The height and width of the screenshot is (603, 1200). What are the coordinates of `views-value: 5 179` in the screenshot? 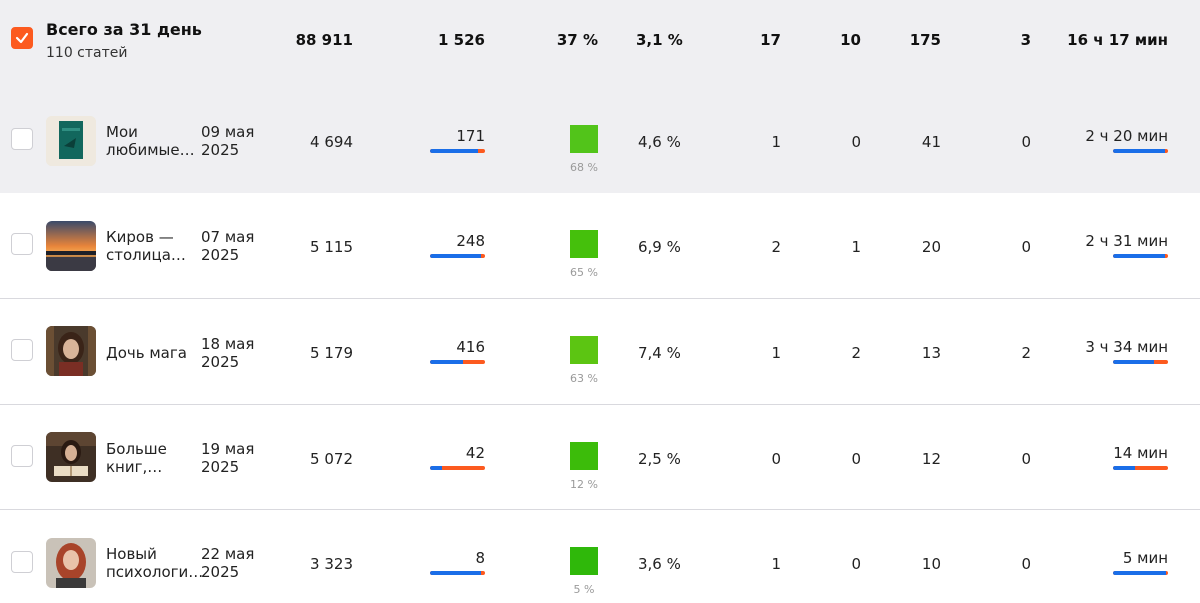 It's located at (331, 353).